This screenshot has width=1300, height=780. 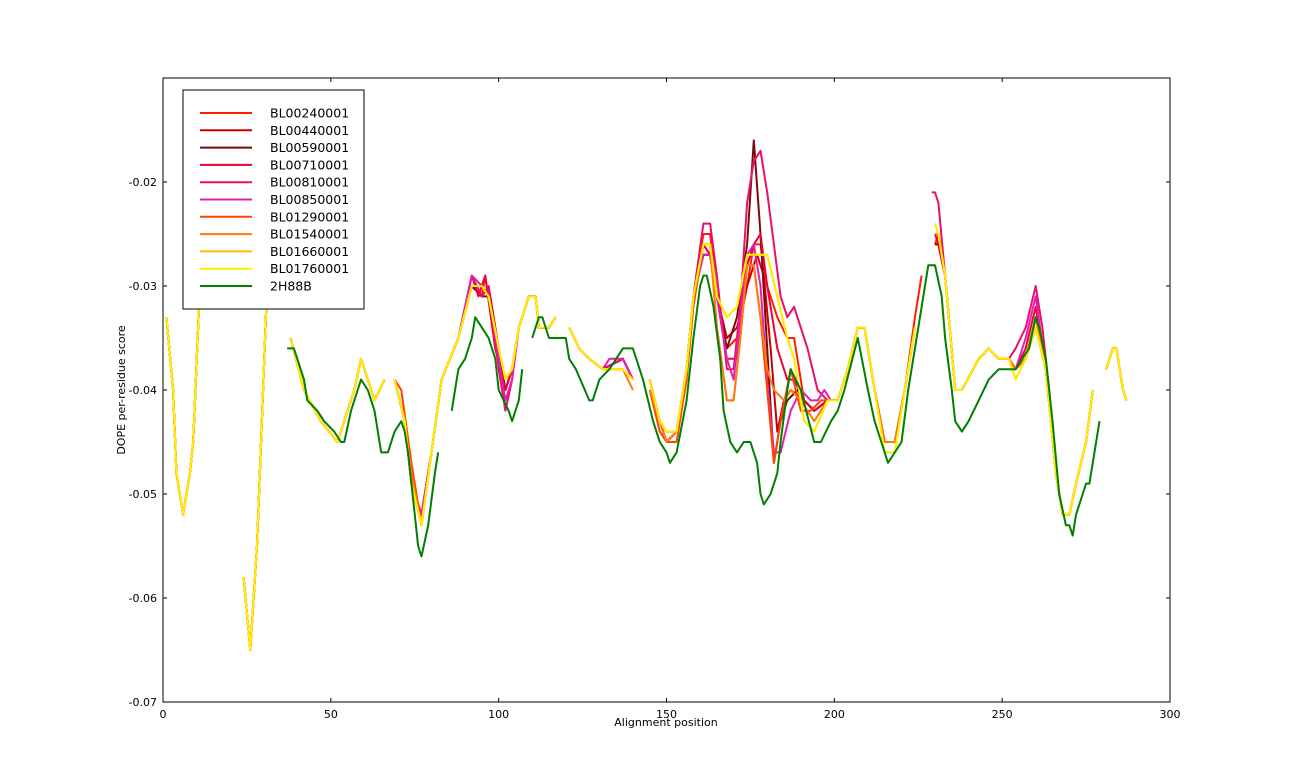 I want to click on legend-label: BL01760001, so click(x=309, y=268).